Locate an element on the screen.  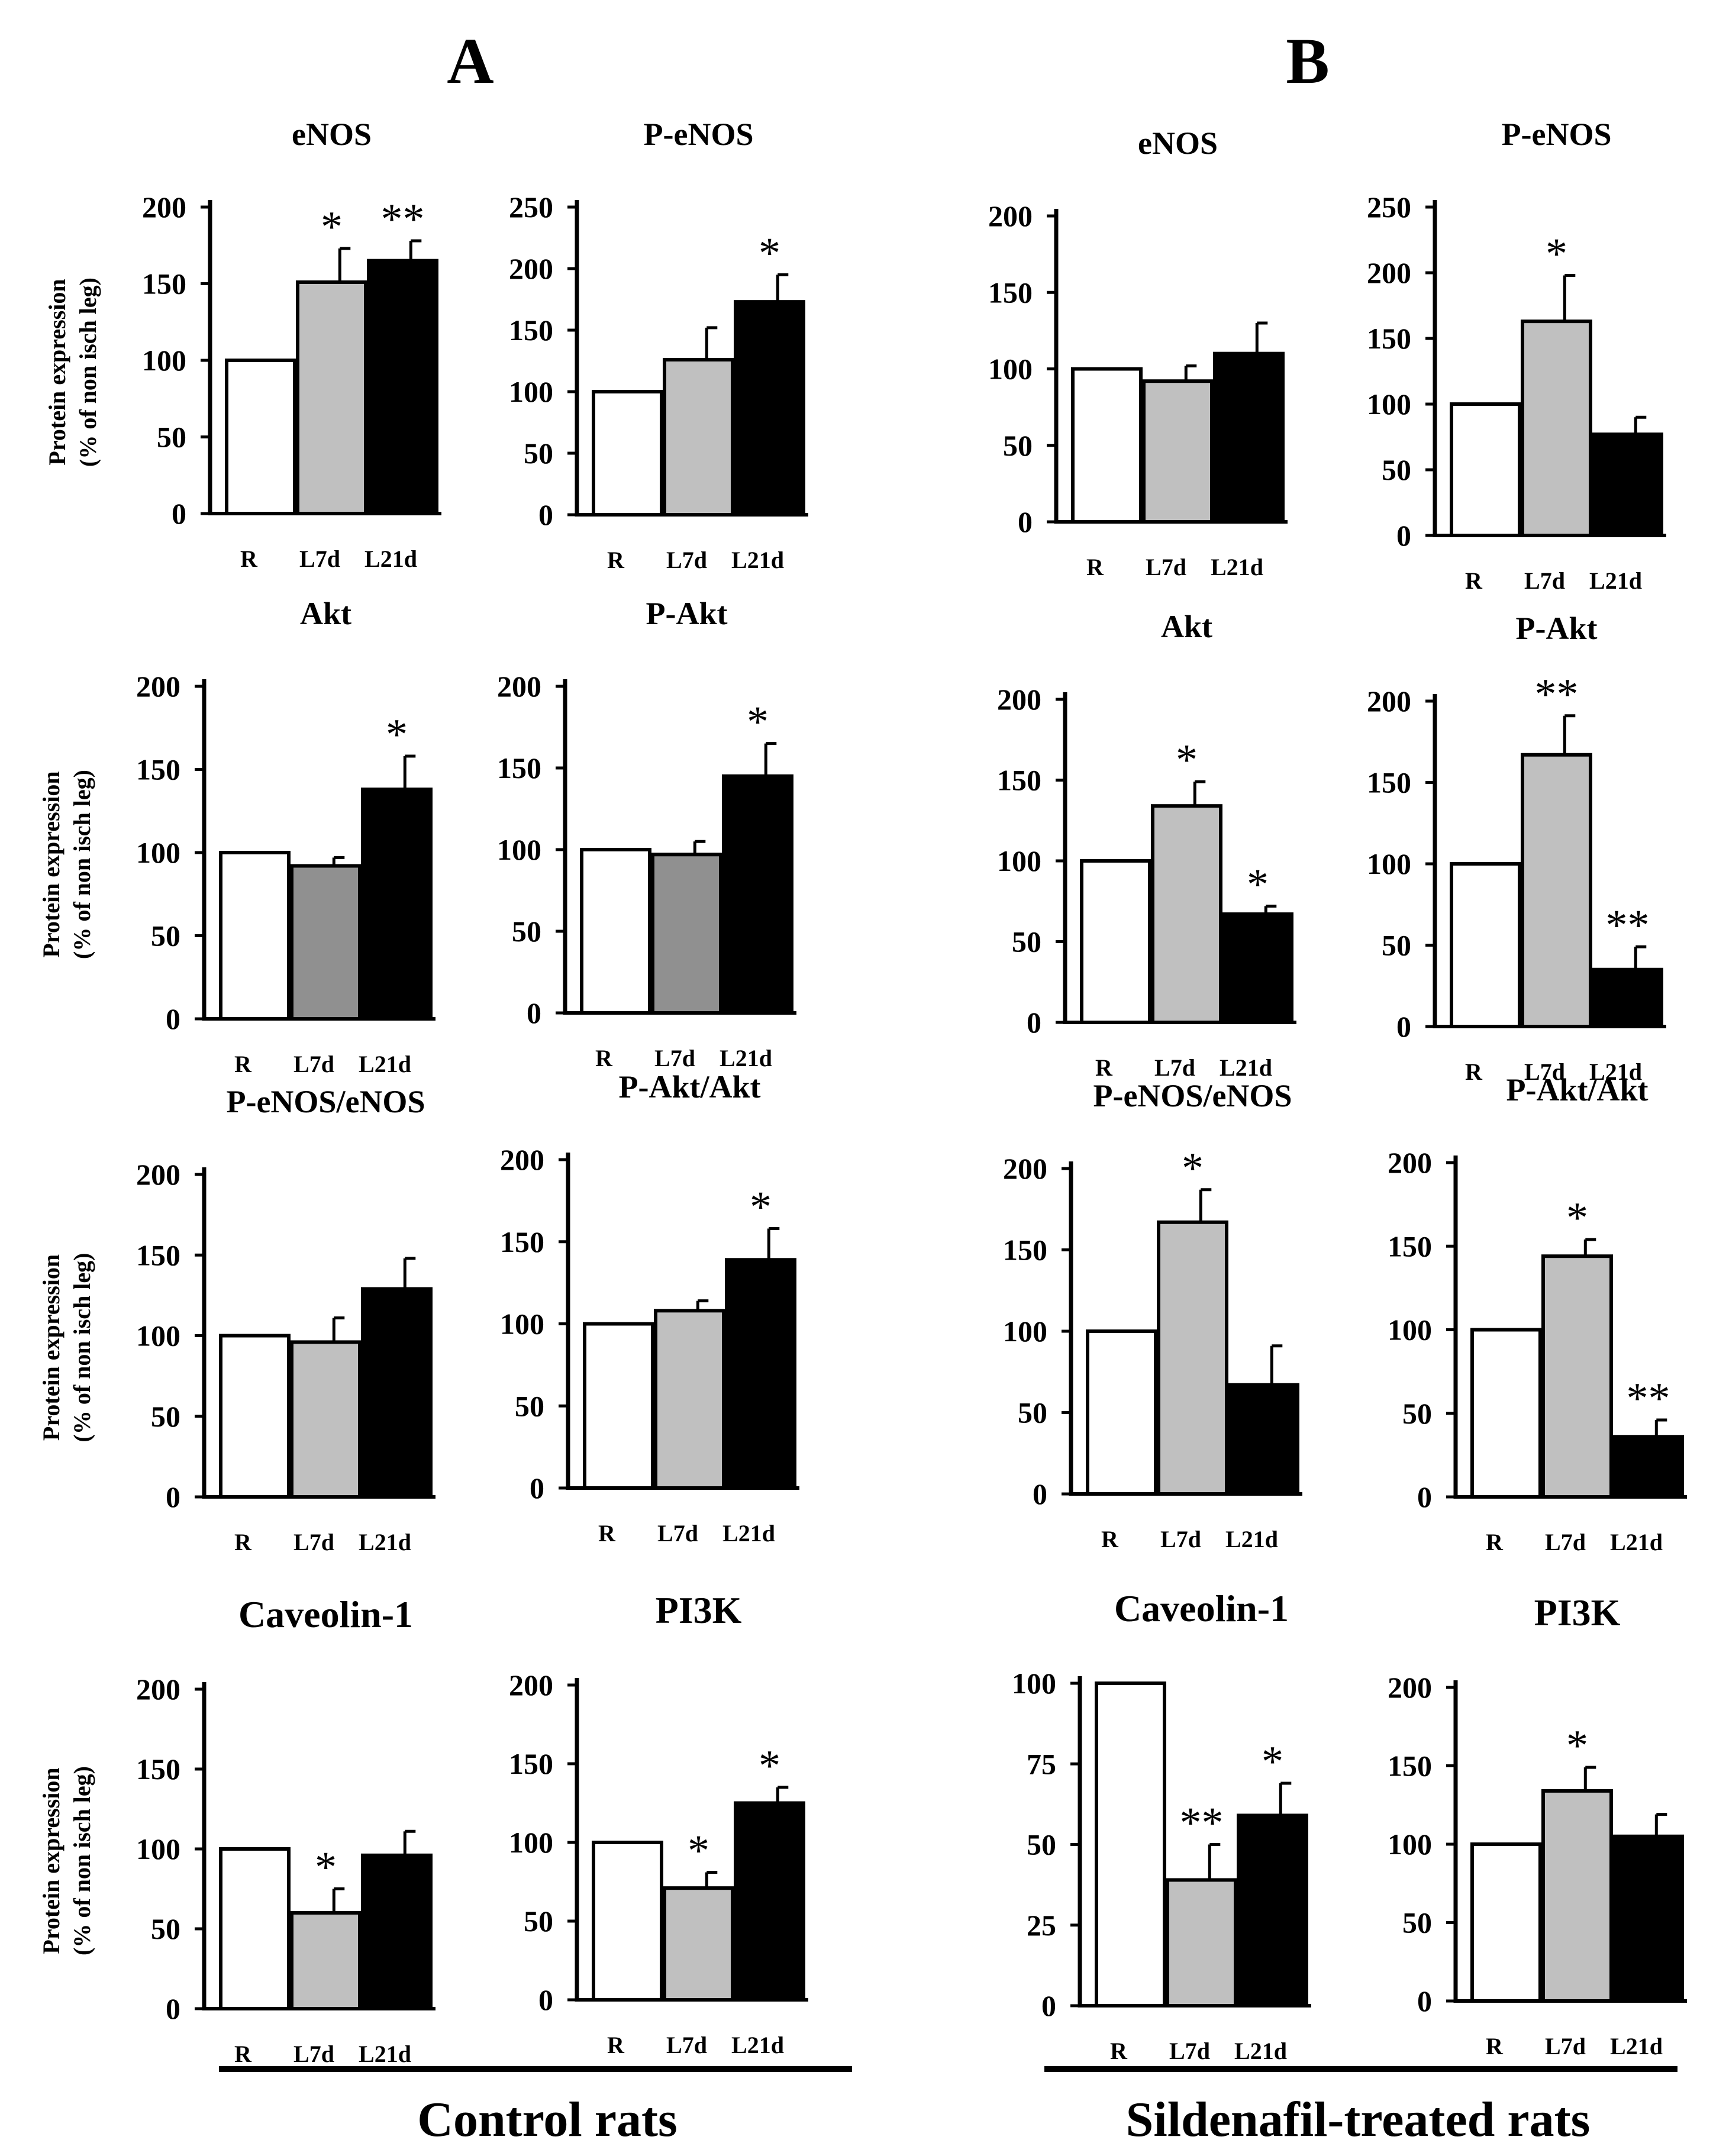
chart-title: P-Akt is located at coordinates (687, 613).